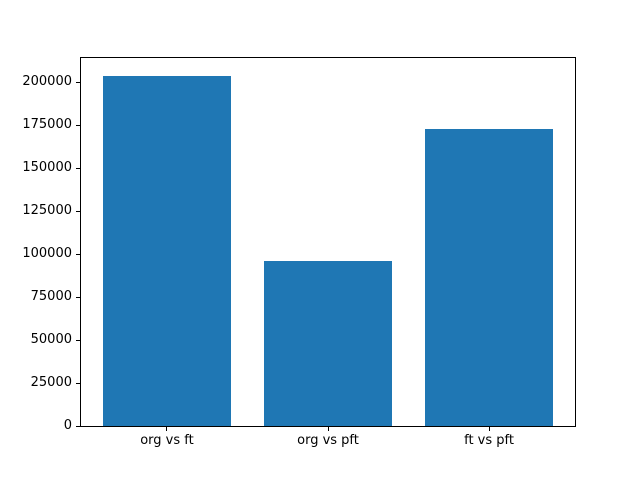  What do you see at coordinates (47, 168) in the screenshot?
I see `y-tick-label: 150000` at bounding box center [47, 168].